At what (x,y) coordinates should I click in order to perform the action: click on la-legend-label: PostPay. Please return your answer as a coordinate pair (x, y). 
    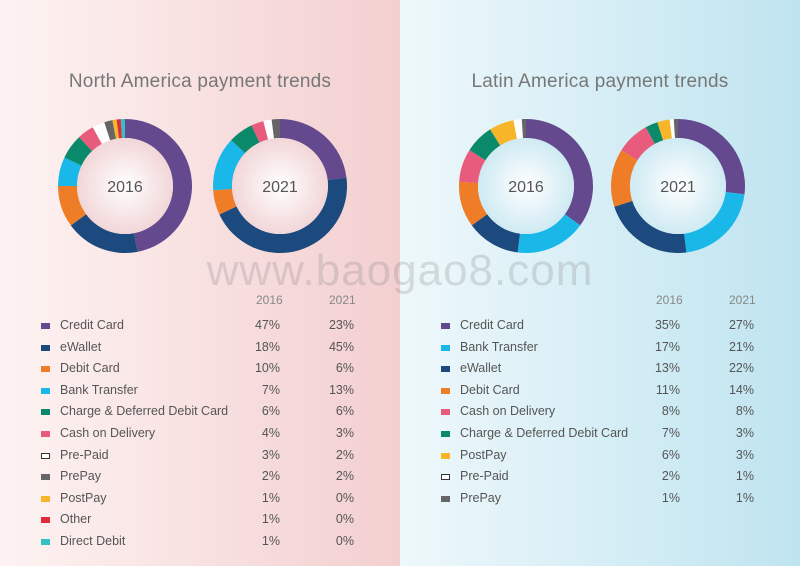
    Looking at the image, I should click on (483, 454).